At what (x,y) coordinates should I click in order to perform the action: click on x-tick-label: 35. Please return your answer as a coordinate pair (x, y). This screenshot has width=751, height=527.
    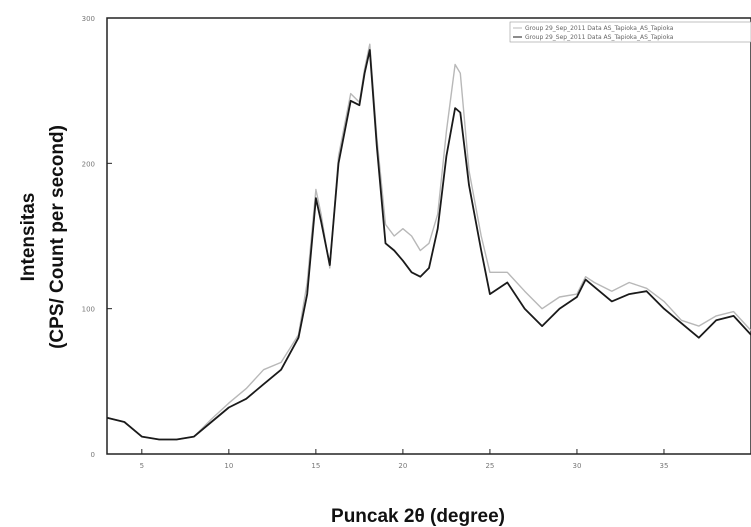
    Looking at the image, I should click on (664, 466).